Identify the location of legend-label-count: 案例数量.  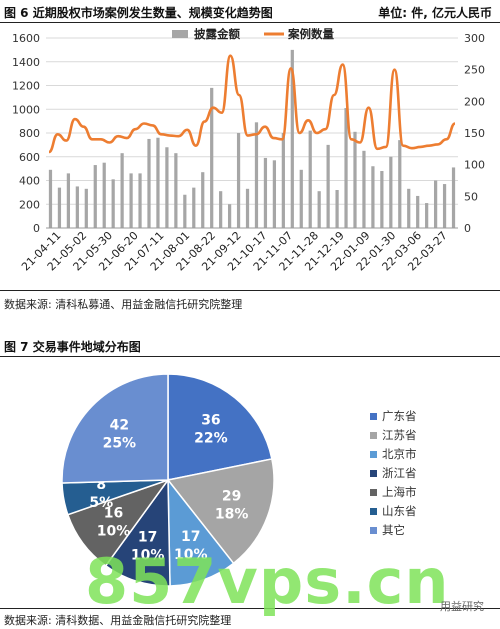
(310, 34).